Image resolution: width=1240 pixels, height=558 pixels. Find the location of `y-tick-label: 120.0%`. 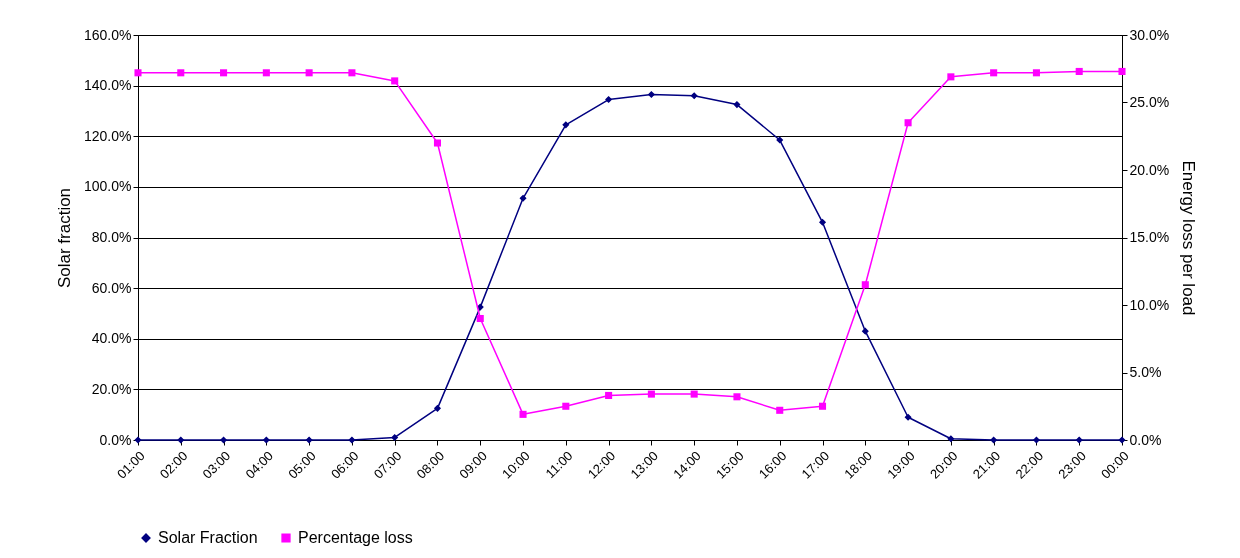

y-tick-label: 120.0% is located at coordinates (108, 135).